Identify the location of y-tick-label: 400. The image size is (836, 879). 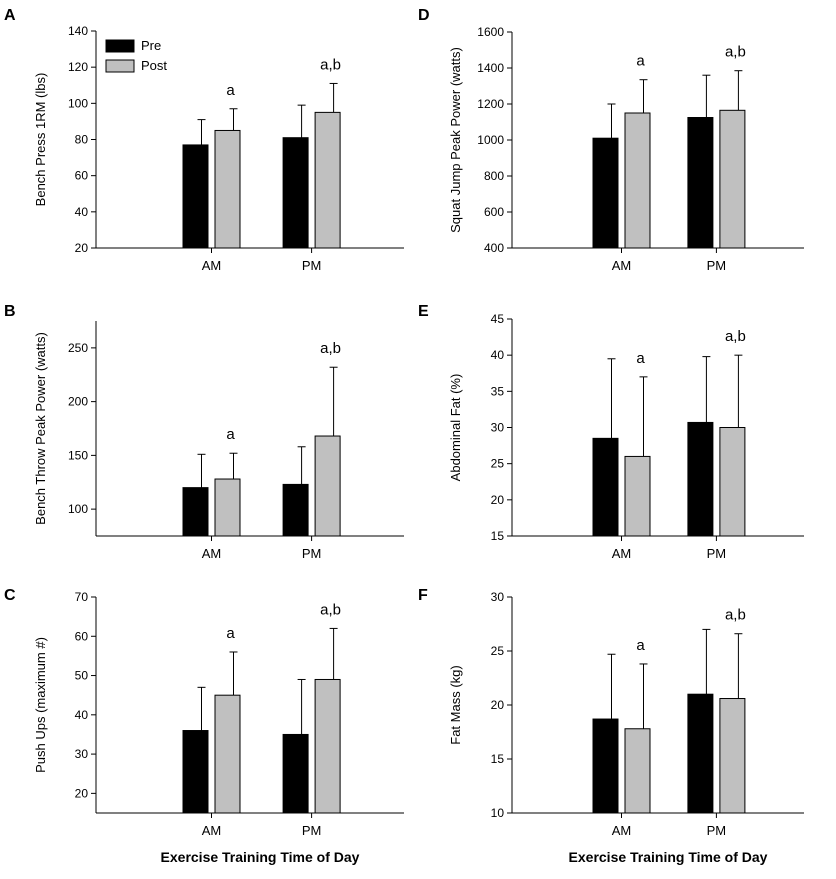
(494, 248).